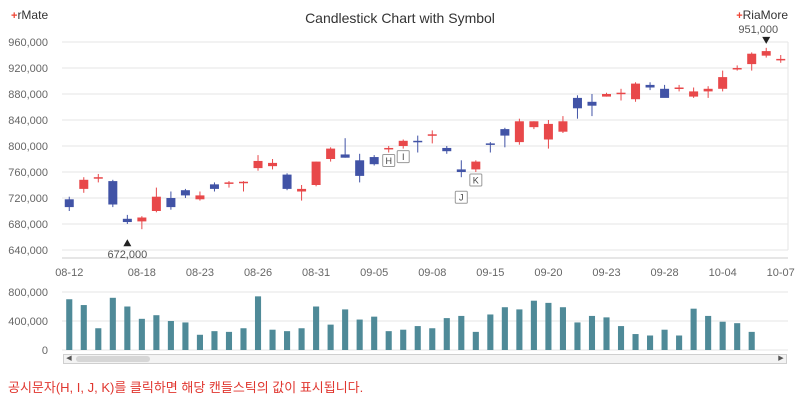 This screenshot has height=400, width=800. What do you see at coordinates (69, 358) in the screenshot?
I see `triangle-left-icon: ◀` at bounding box center [69, 358].